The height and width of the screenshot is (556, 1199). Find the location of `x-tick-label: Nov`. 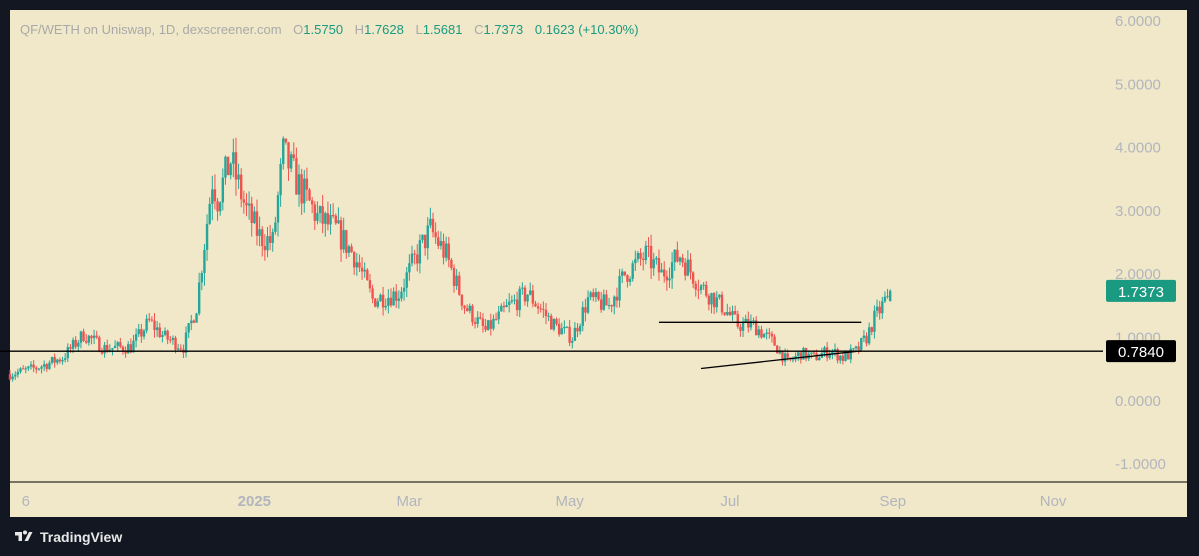

x-tick-label: Nov is located at coordinates (1053, 501).